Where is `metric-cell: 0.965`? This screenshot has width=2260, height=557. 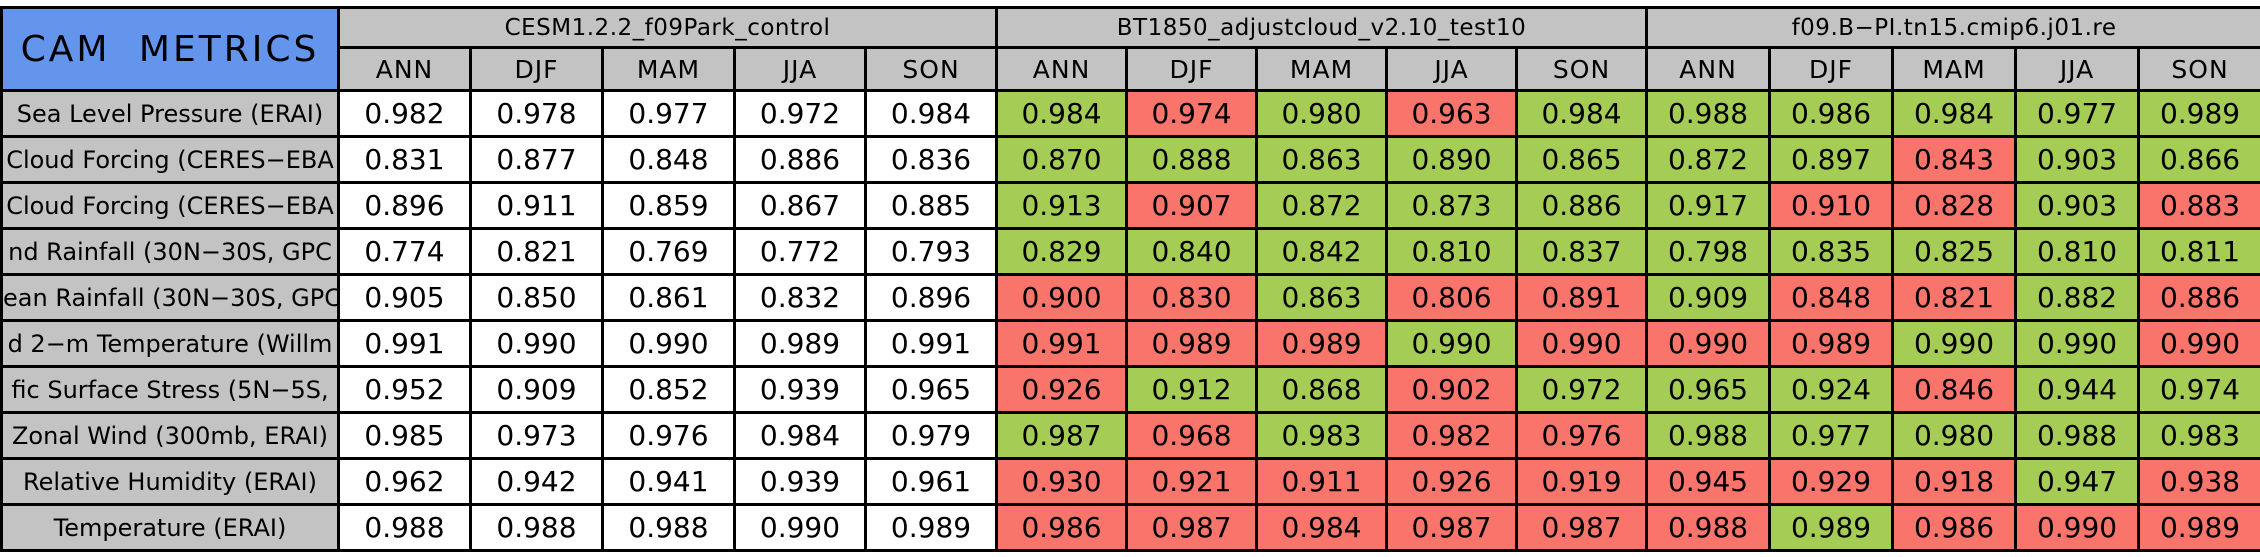 metric-cell: 0.965 is located at coordinates (1708, 390).